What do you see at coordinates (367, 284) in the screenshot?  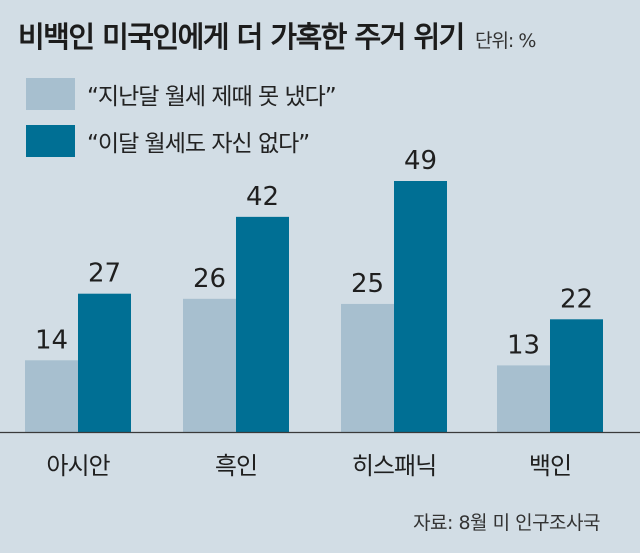 I see `data-label-last-month-2: 25` at bounding box center [367, 284].